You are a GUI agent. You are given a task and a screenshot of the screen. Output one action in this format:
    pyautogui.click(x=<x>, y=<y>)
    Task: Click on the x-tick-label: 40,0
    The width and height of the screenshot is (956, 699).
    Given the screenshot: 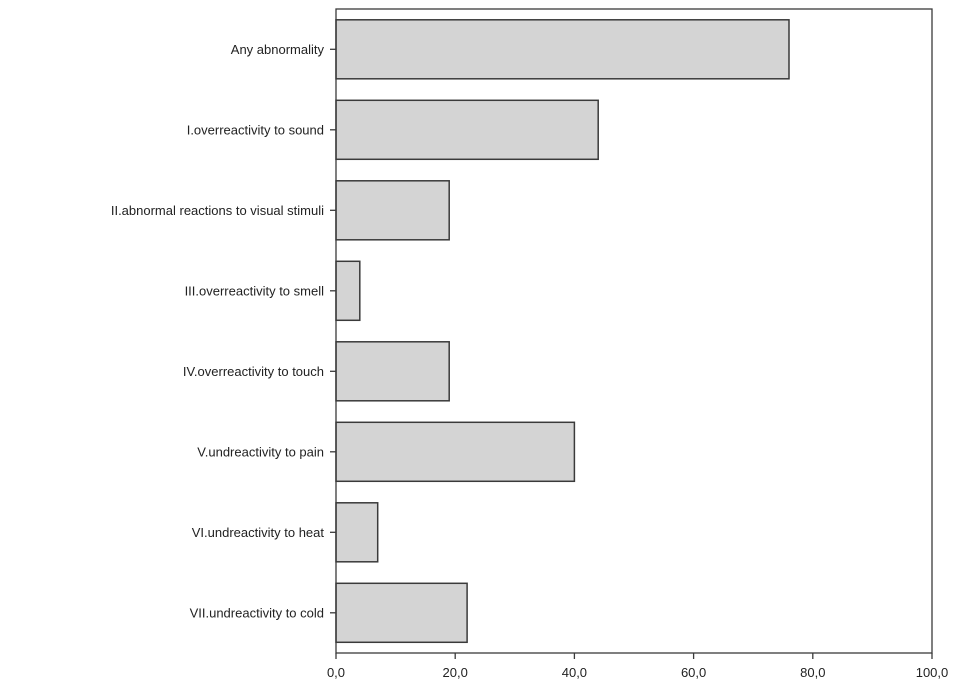 What is the action you would take?
    pyautogui.click(x=574, y=672)
    